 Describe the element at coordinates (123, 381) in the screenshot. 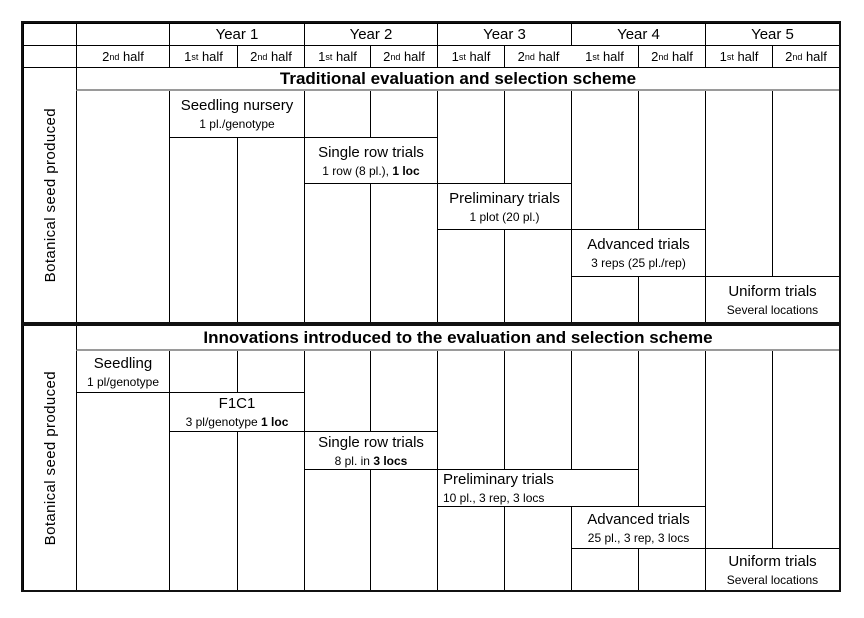

I see `stage-subtitle: 1 pl/genotype` at that location.